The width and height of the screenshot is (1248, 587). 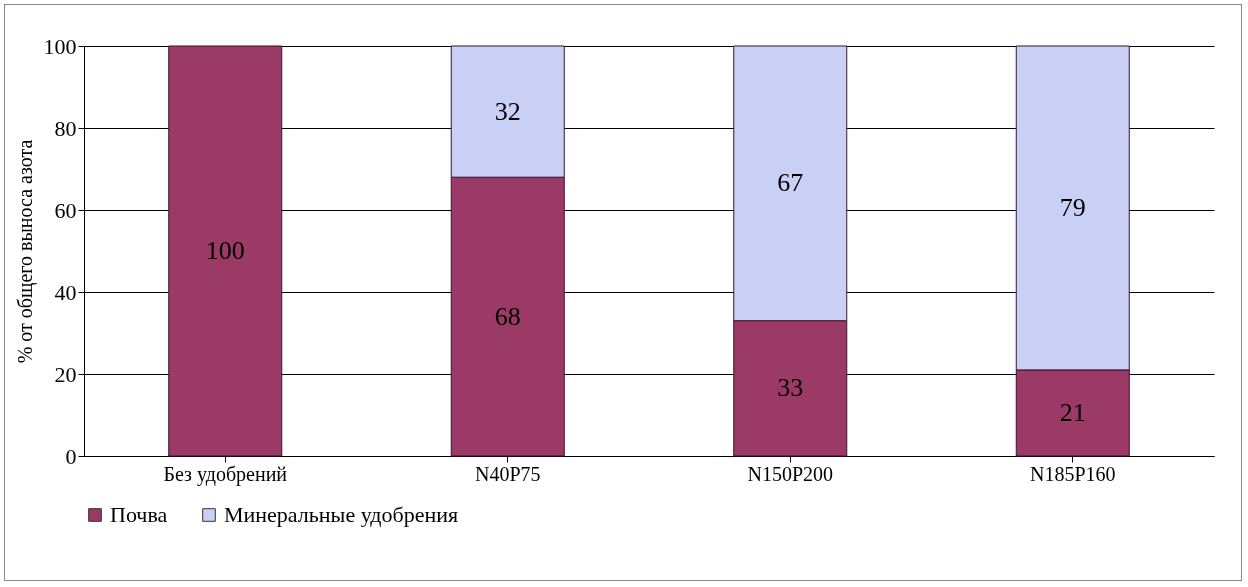 What do you see at coordinates (1072, 473) in the screenshot?
I see `x-tick-label: N185P160` at bounding box center [1072, 473].